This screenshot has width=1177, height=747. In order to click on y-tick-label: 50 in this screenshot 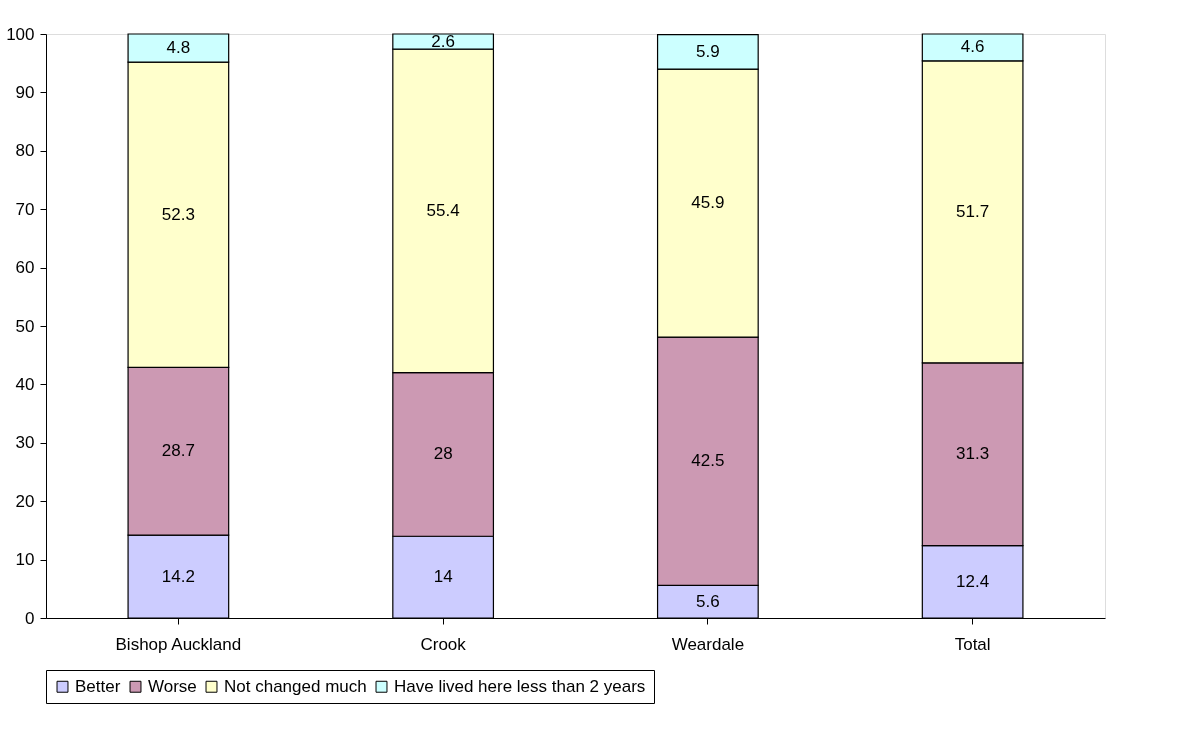, I will do `click(25, 326)`.